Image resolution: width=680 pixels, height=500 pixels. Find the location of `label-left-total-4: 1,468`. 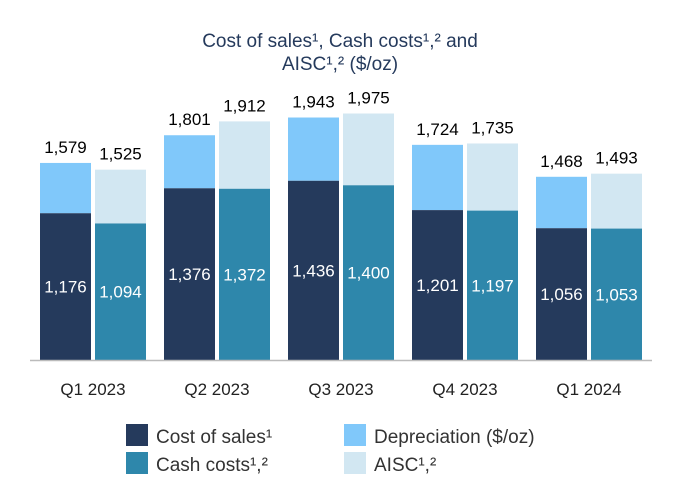

label-left-total-4: 1,468 is located at coordinates (561, 161).